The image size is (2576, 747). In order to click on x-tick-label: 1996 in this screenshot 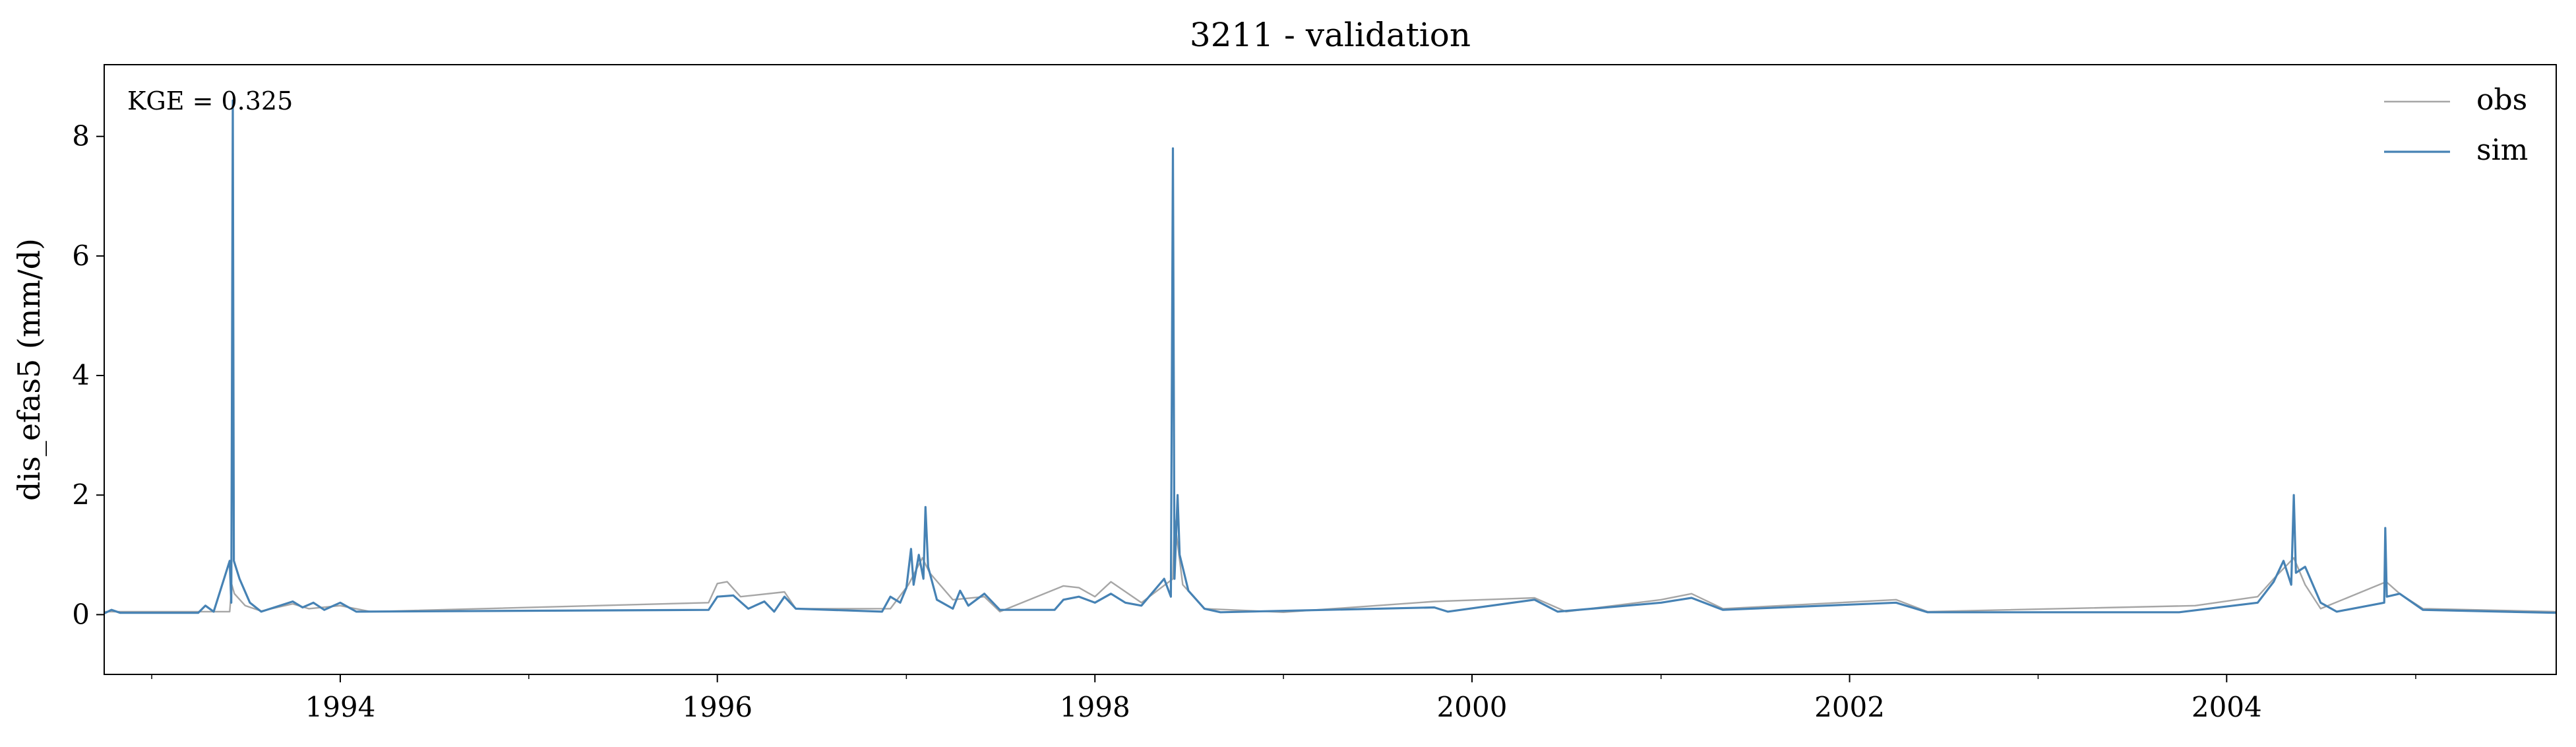, I will do `click(717, 707)`.